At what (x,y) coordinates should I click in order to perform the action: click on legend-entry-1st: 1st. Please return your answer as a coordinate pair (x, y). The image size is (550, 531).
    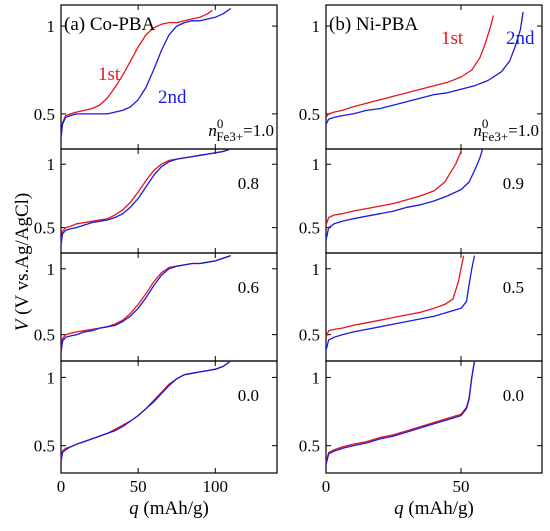
    Looking at the image, I should click on (452, 38).